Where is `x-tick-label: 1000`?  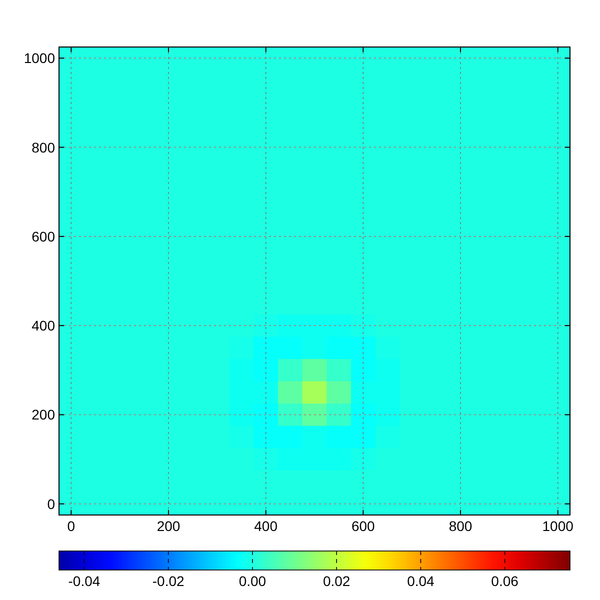
x-tick-label: 1000 is located at coordinates (558, 526).